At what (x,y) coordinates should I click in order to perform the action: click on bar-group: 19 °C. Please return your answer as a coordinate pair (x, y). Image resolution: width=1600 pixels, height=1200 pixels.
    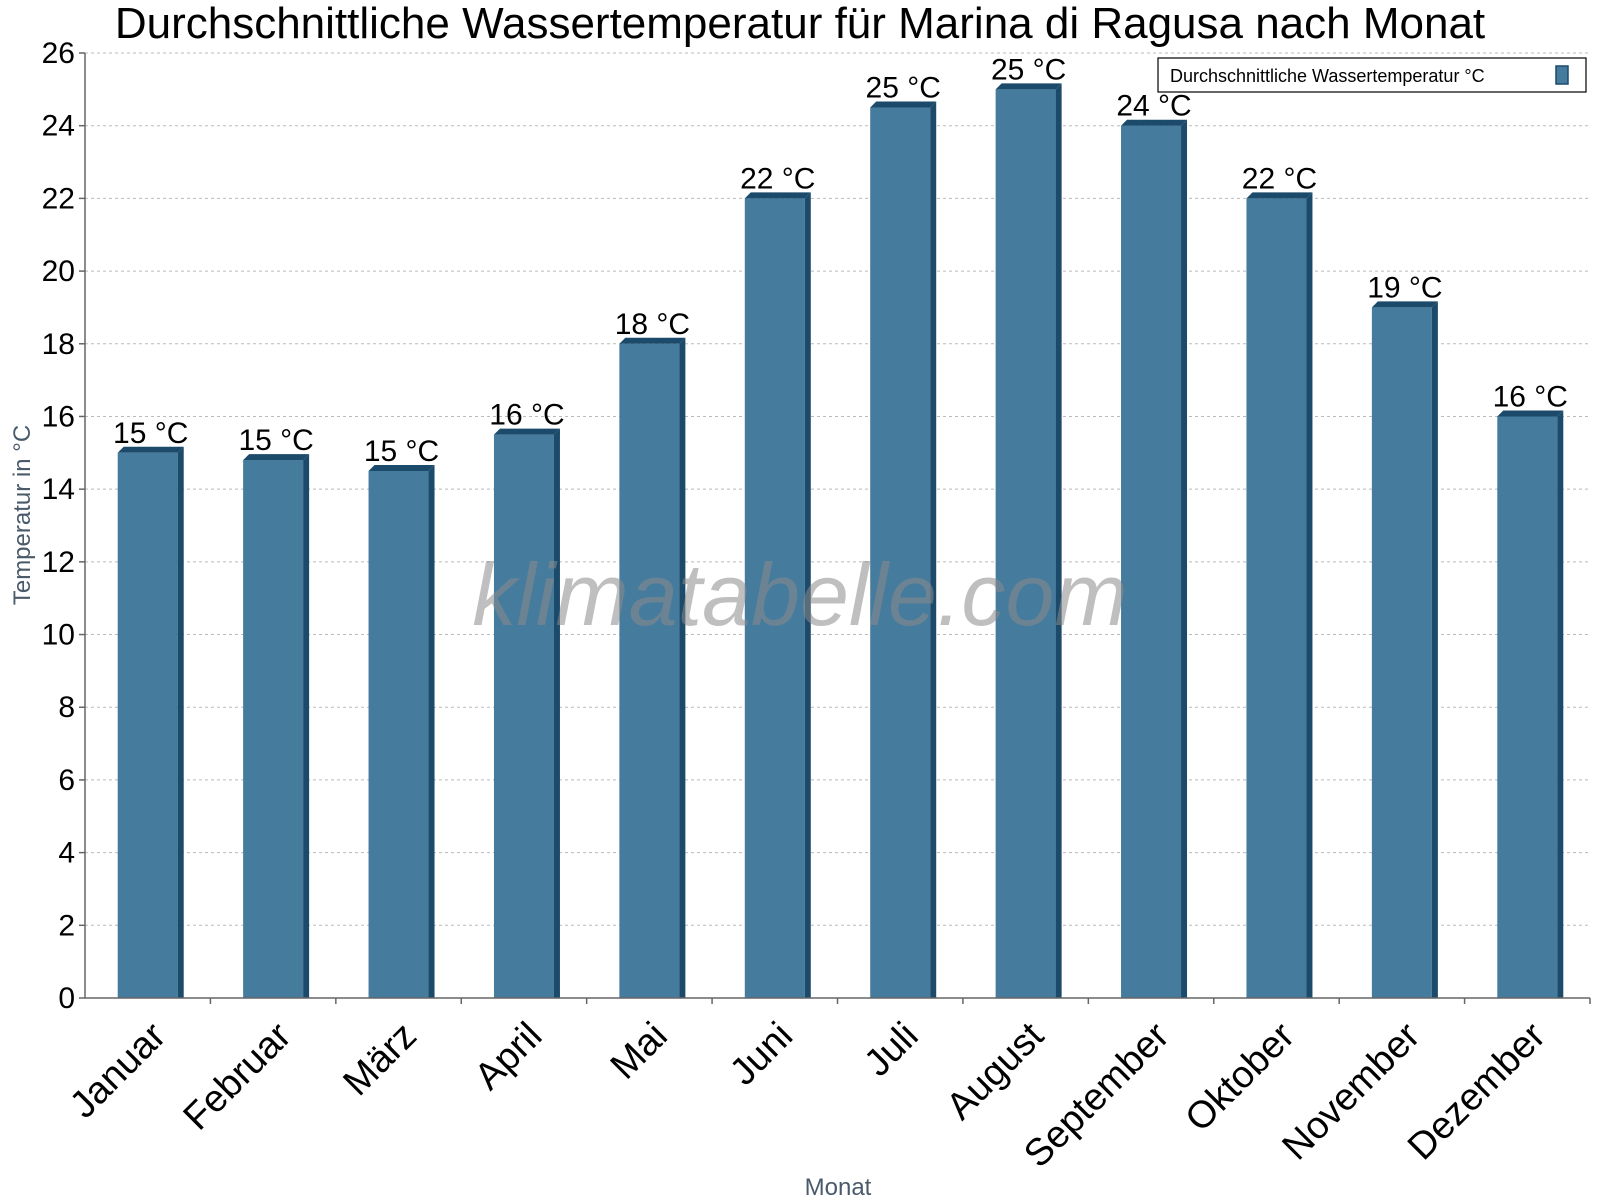
    Looking at the image, I should click on (1405, 634).